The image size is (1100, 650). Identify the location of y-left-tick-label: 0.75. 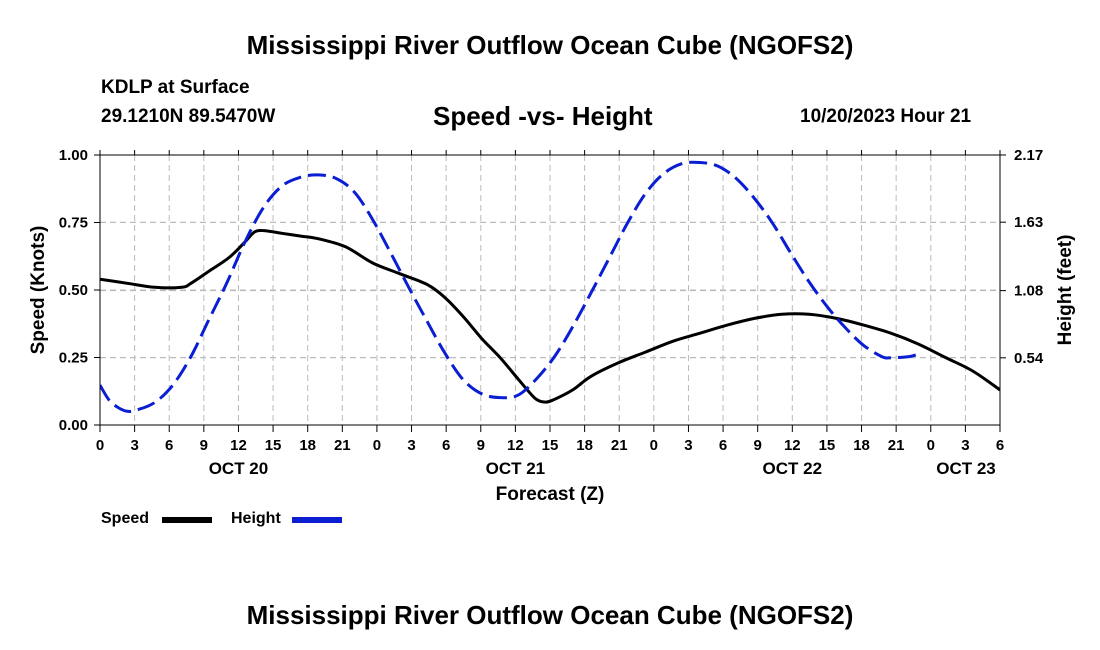
(73, 223).